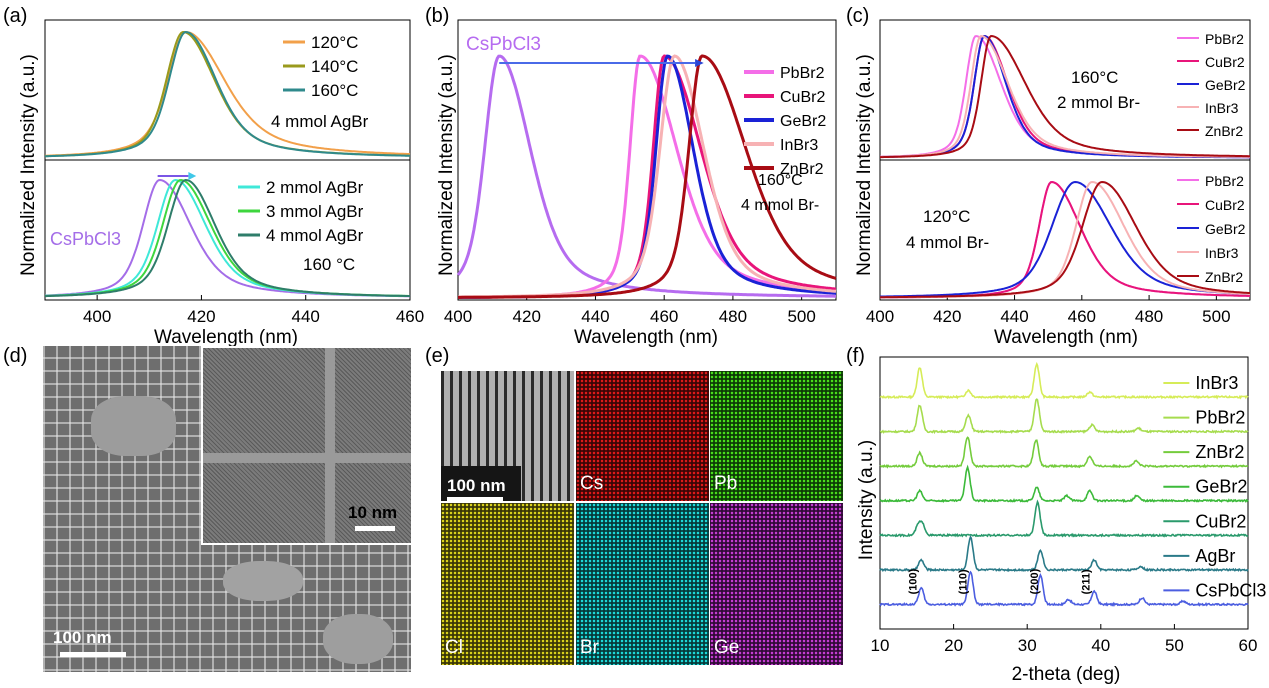 The width and height of the screenshot is (1269, 688). Describe the element at coordinates (97, 316) in the screenshot. I see `a-bottom-xtick-label: 400` at that location.